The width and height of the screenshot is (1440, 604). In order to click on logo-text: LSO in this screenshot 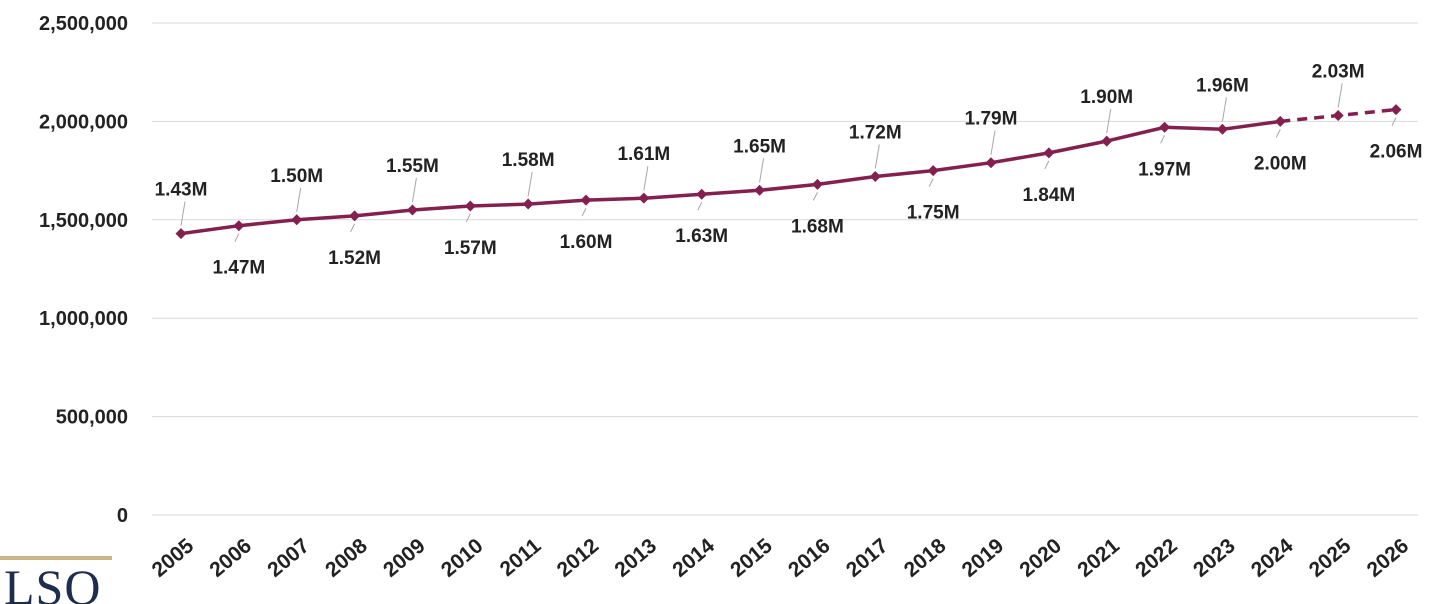, I will do `click(53, 581)`.